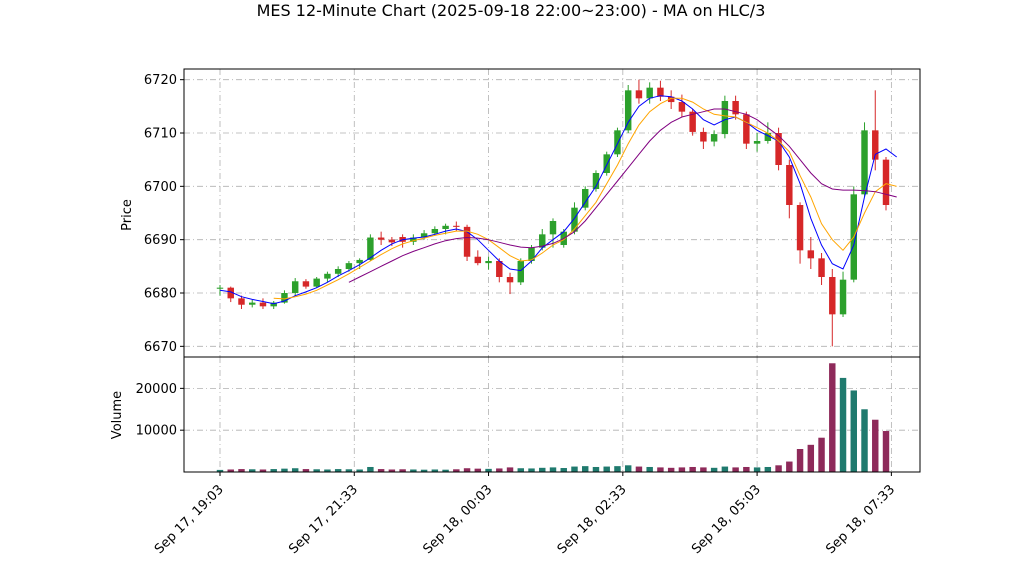 Image resolution: width=1022 pixels, height=575 pixels. I want to click on price-tick-label: 6700, so click(160, 187).